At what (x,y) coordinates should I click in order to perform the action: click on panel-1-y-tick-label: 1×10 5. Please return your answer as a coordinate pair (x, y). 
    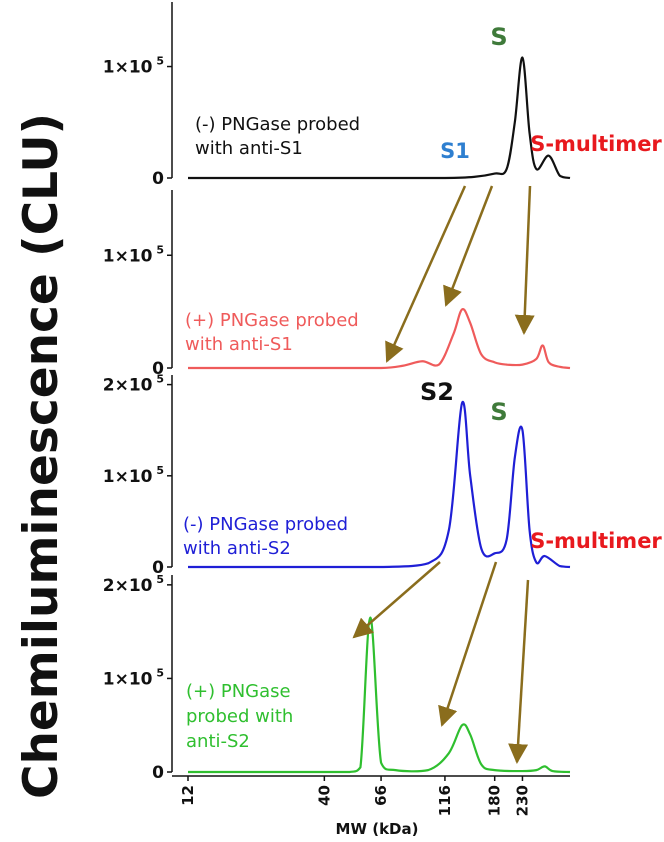
    Looking at the image, I should click on (133, 66).